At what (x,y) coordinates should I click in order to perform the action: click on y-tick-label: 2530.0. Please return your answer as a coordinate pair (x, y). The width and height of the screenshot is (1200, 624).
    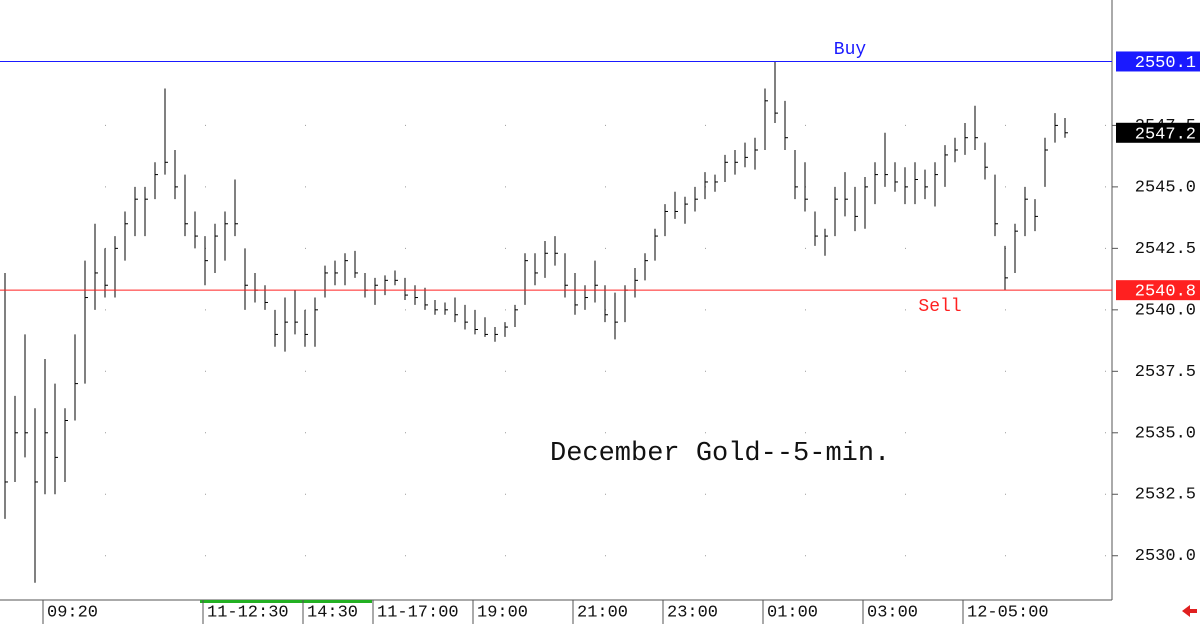
    Looking at the image, I should click on (1165, 556).